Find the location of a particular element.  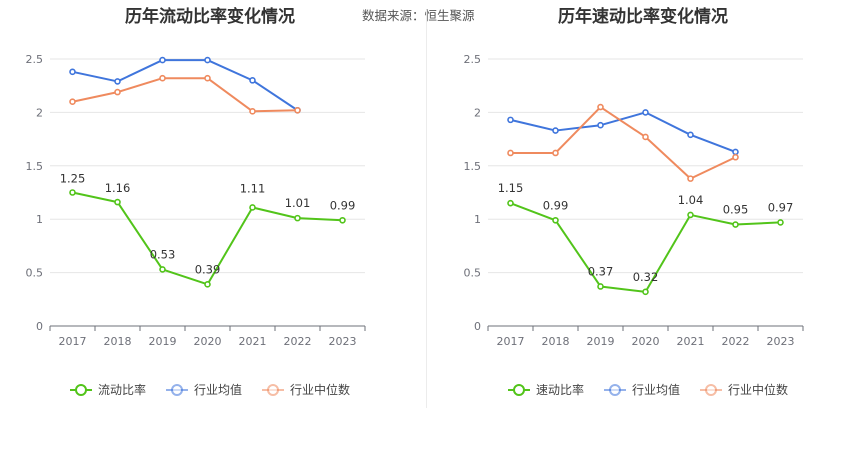

chart-divider is located at coordinates (426, 209).